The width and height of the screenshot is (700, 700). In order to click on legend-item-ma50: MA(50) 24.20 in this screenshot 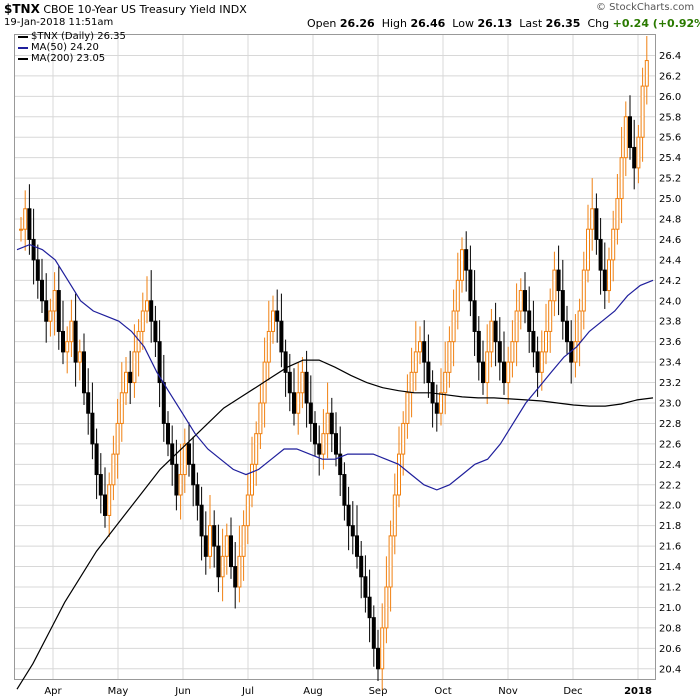, I will do `click(72, 47)`.